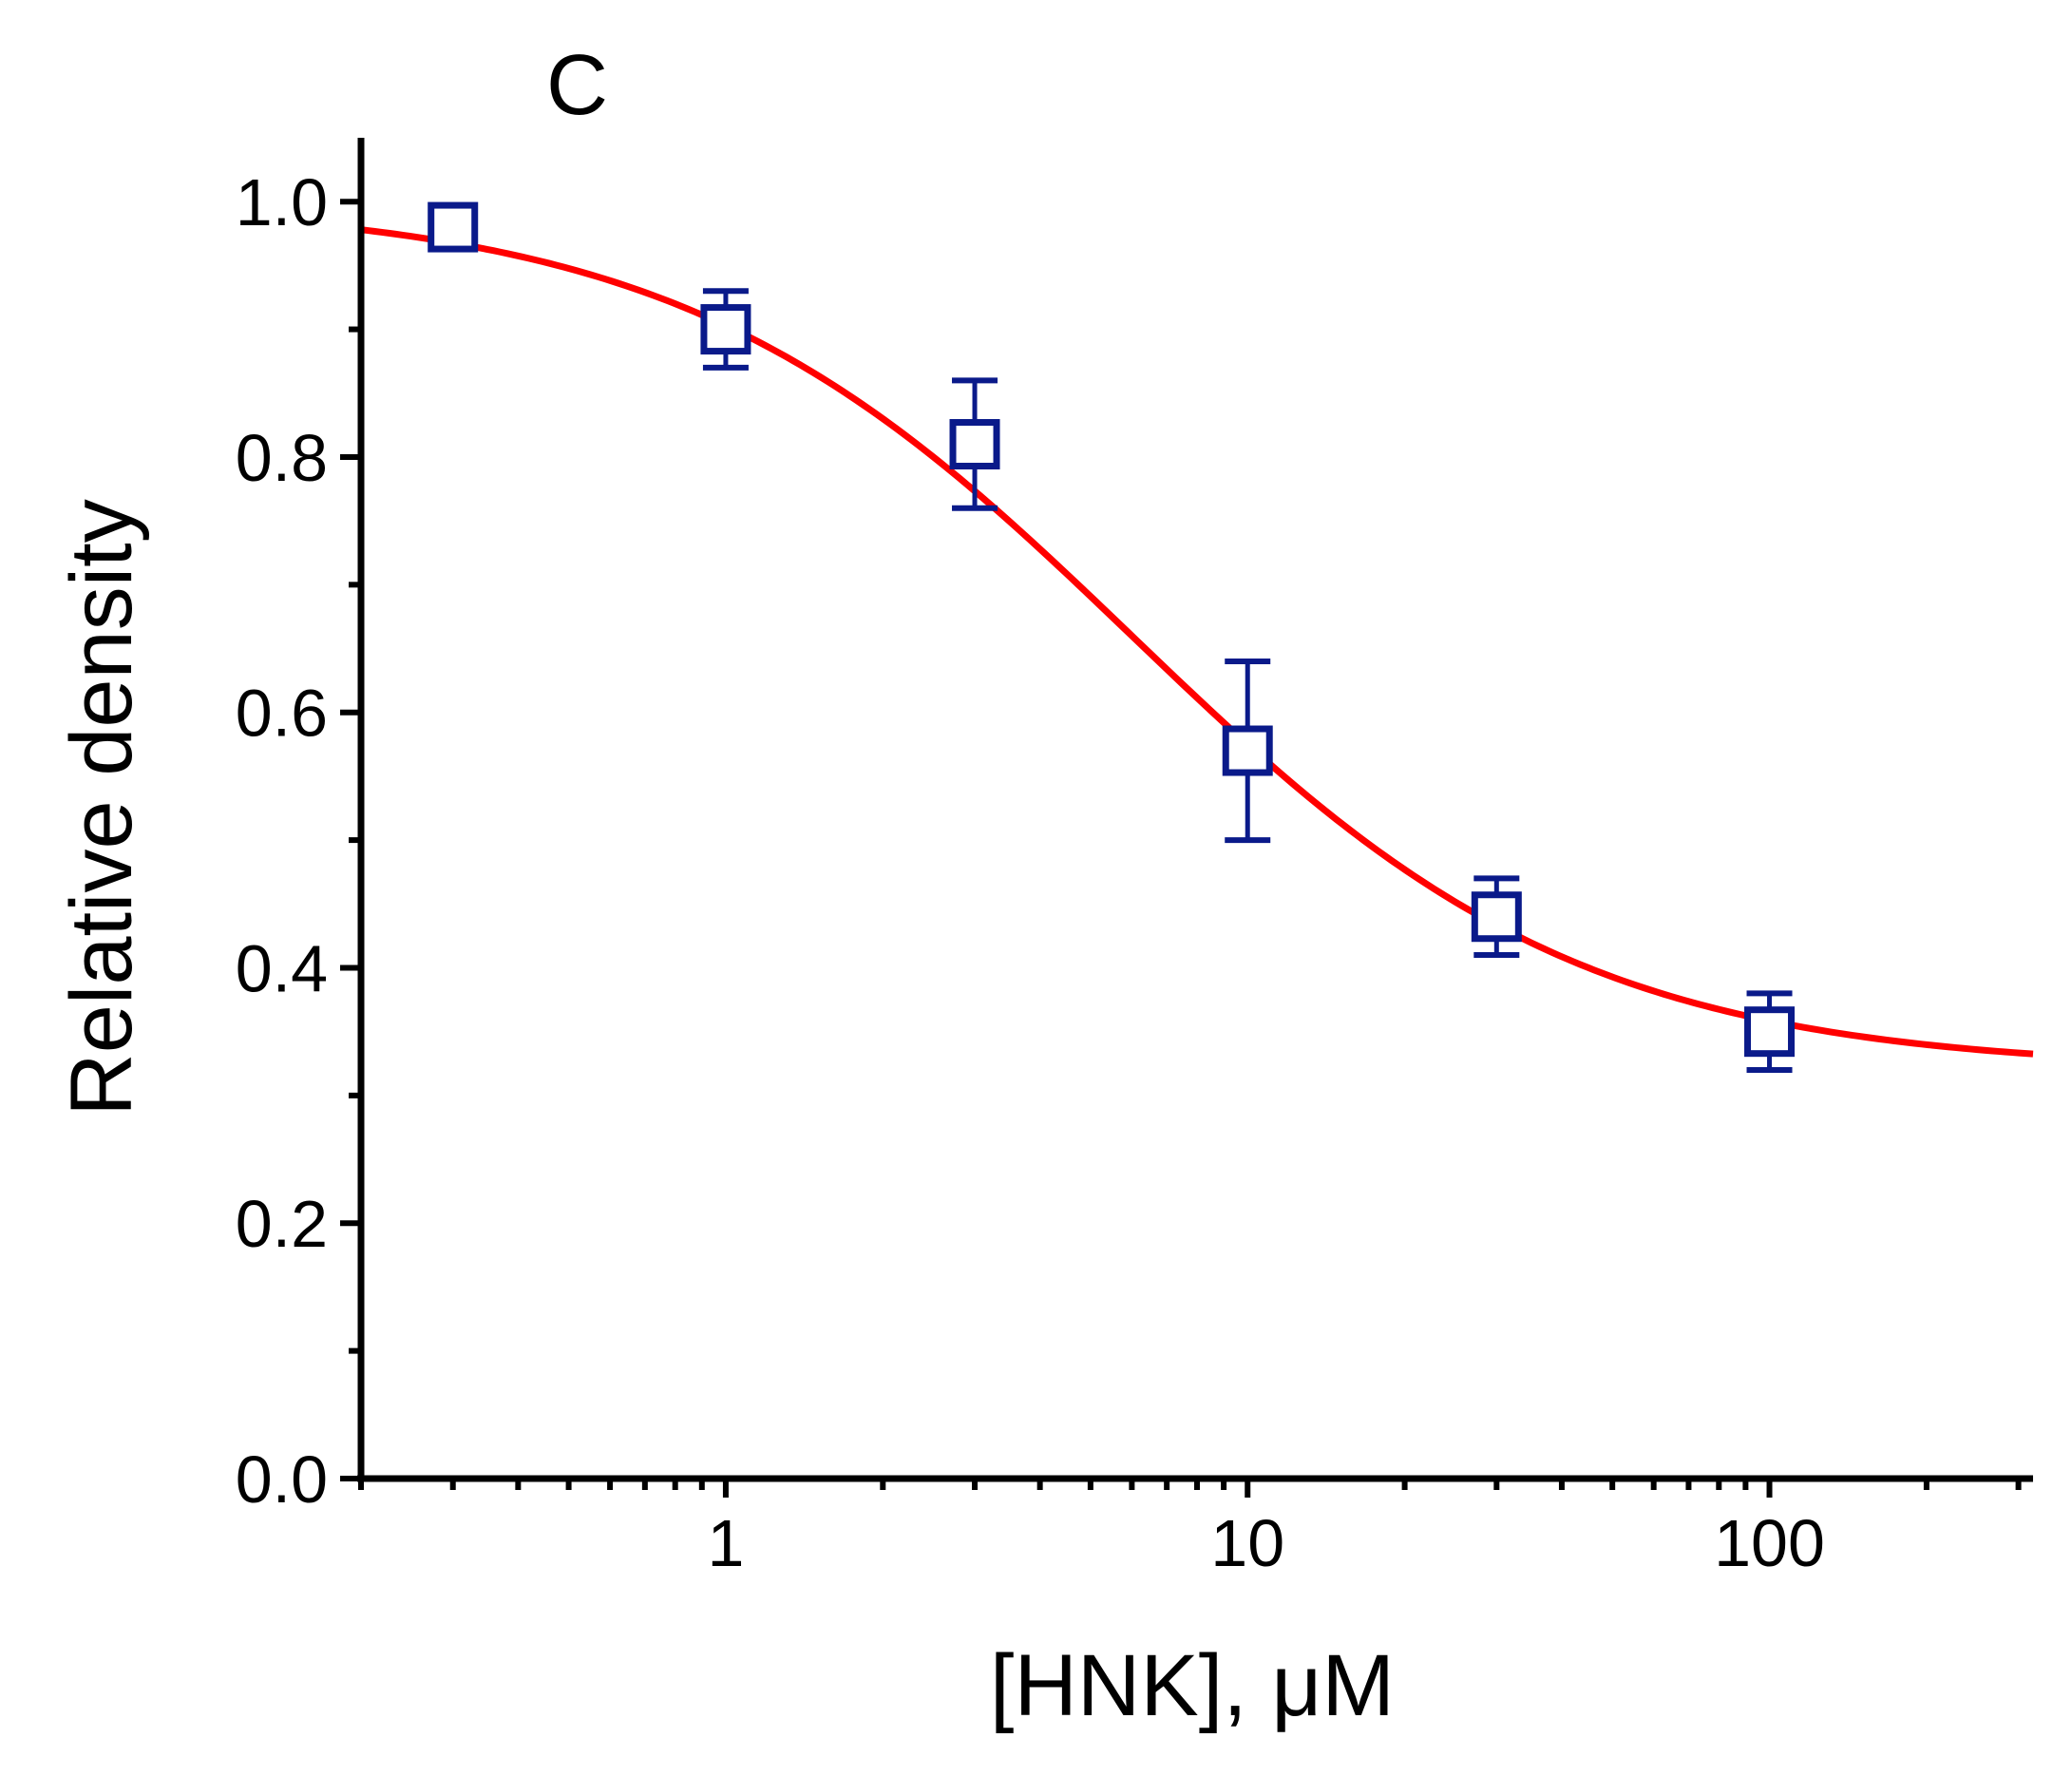 The height and width of the screenshot is (1776, 2072). What do you see at coordinates (1190, 1529) in the screenshot?
I see `x-ticks: 1 10 100` at bounding box center [1190, 1529].